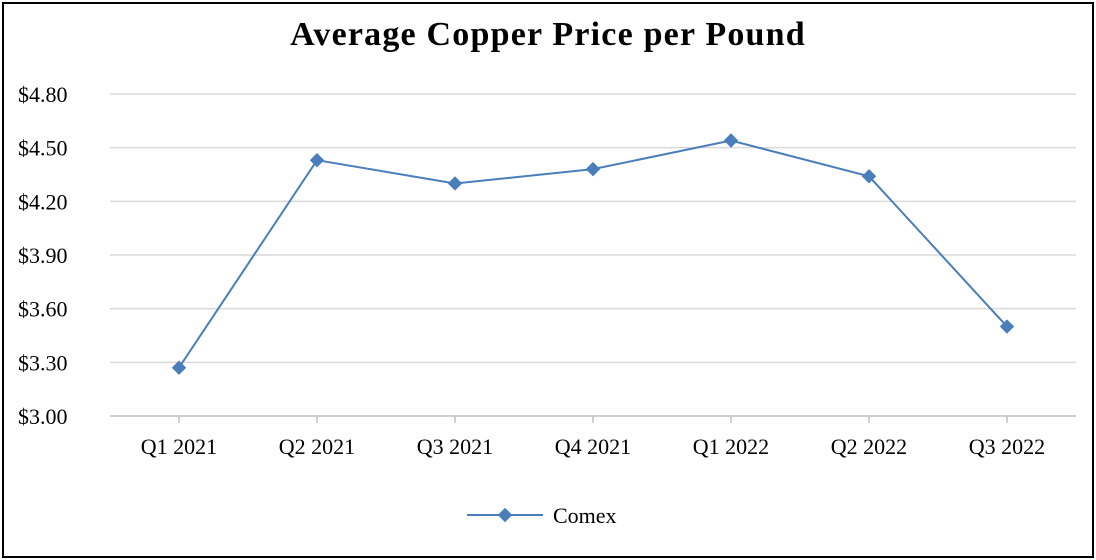 Image resolution: width=1096 pixels, height=560 pixels. What do you see at coordinates (43, 148) in the screenshot?
I see `y-tick-label: $4.50` at bounding box center [43, 148].